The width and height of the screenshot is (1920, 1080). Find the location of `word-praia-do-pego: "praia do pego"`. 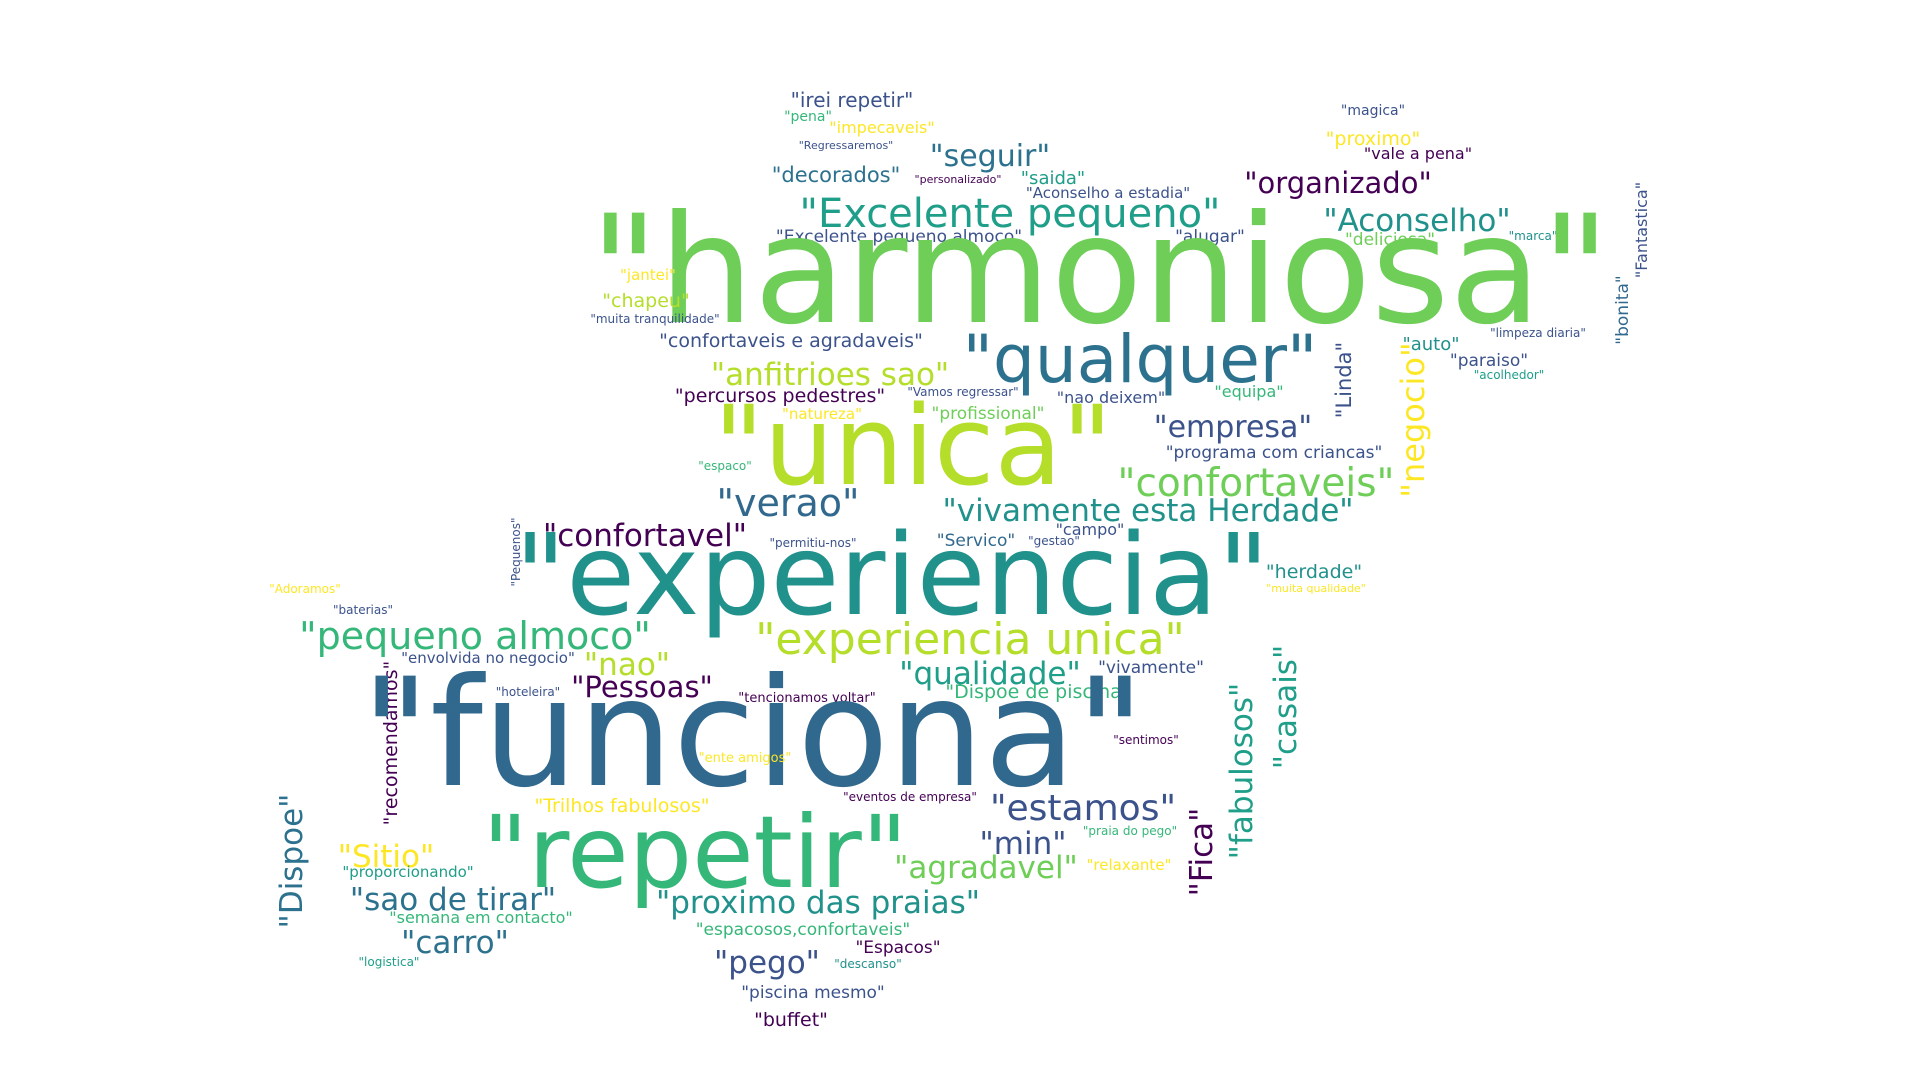

word-praia-do-pego: "praia do pego" is located at coordinates (1130, 831).